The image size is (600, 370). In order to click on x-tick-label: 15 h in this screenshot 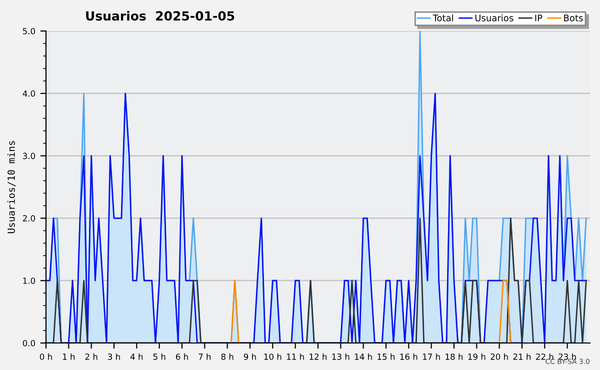, I will do `click(386, 356)`.